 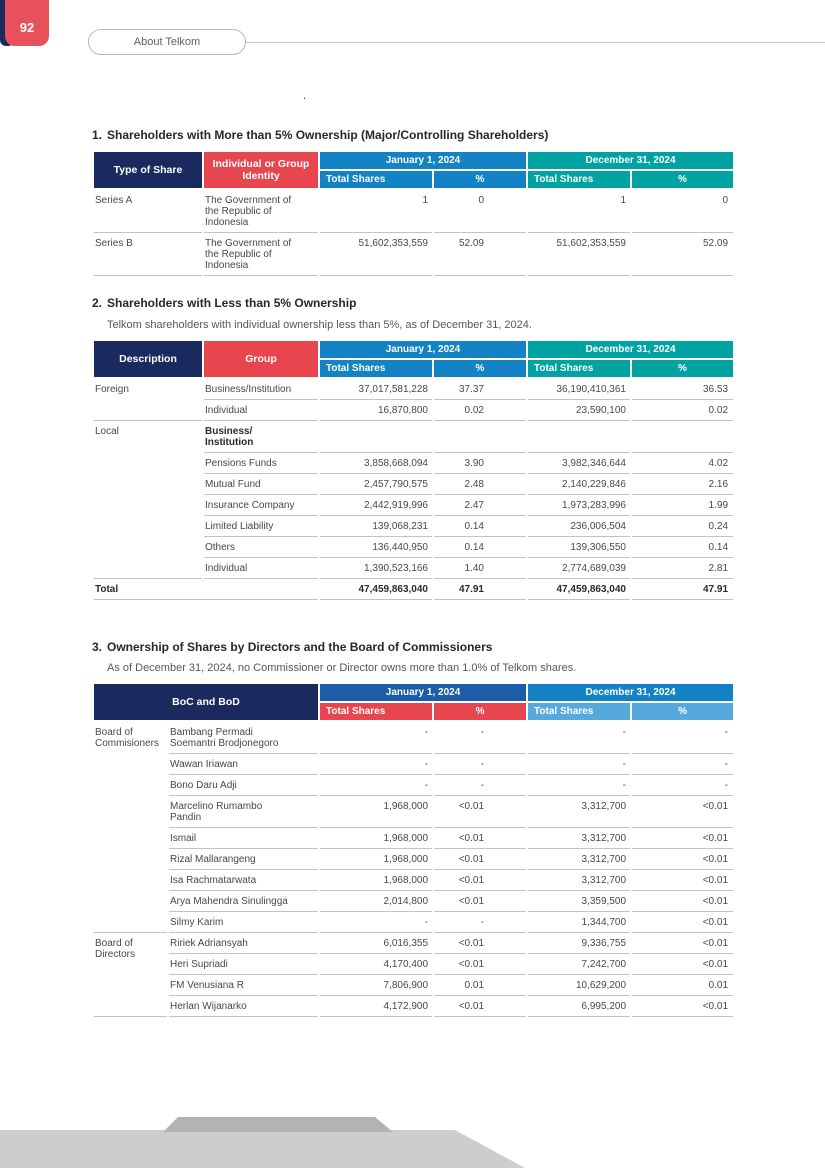 What do you see at coordinates (376, 484) in the screenshot?
I see `value-cell: 2,457,790,575` at bounding box center [376, 484].